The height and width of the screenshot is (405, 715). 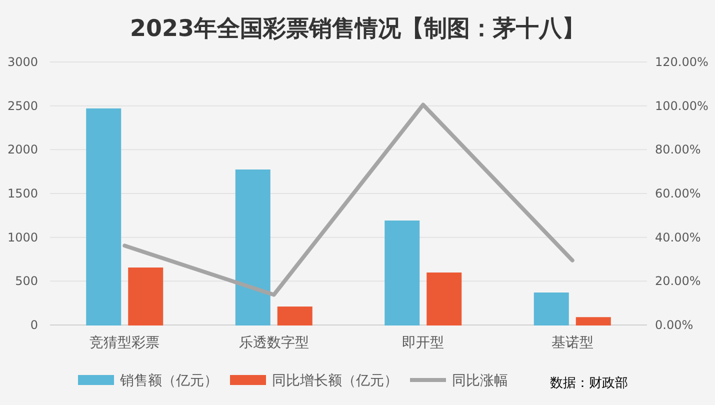 I want to click on text: 数据：财政部, so click(x=589, y=383).